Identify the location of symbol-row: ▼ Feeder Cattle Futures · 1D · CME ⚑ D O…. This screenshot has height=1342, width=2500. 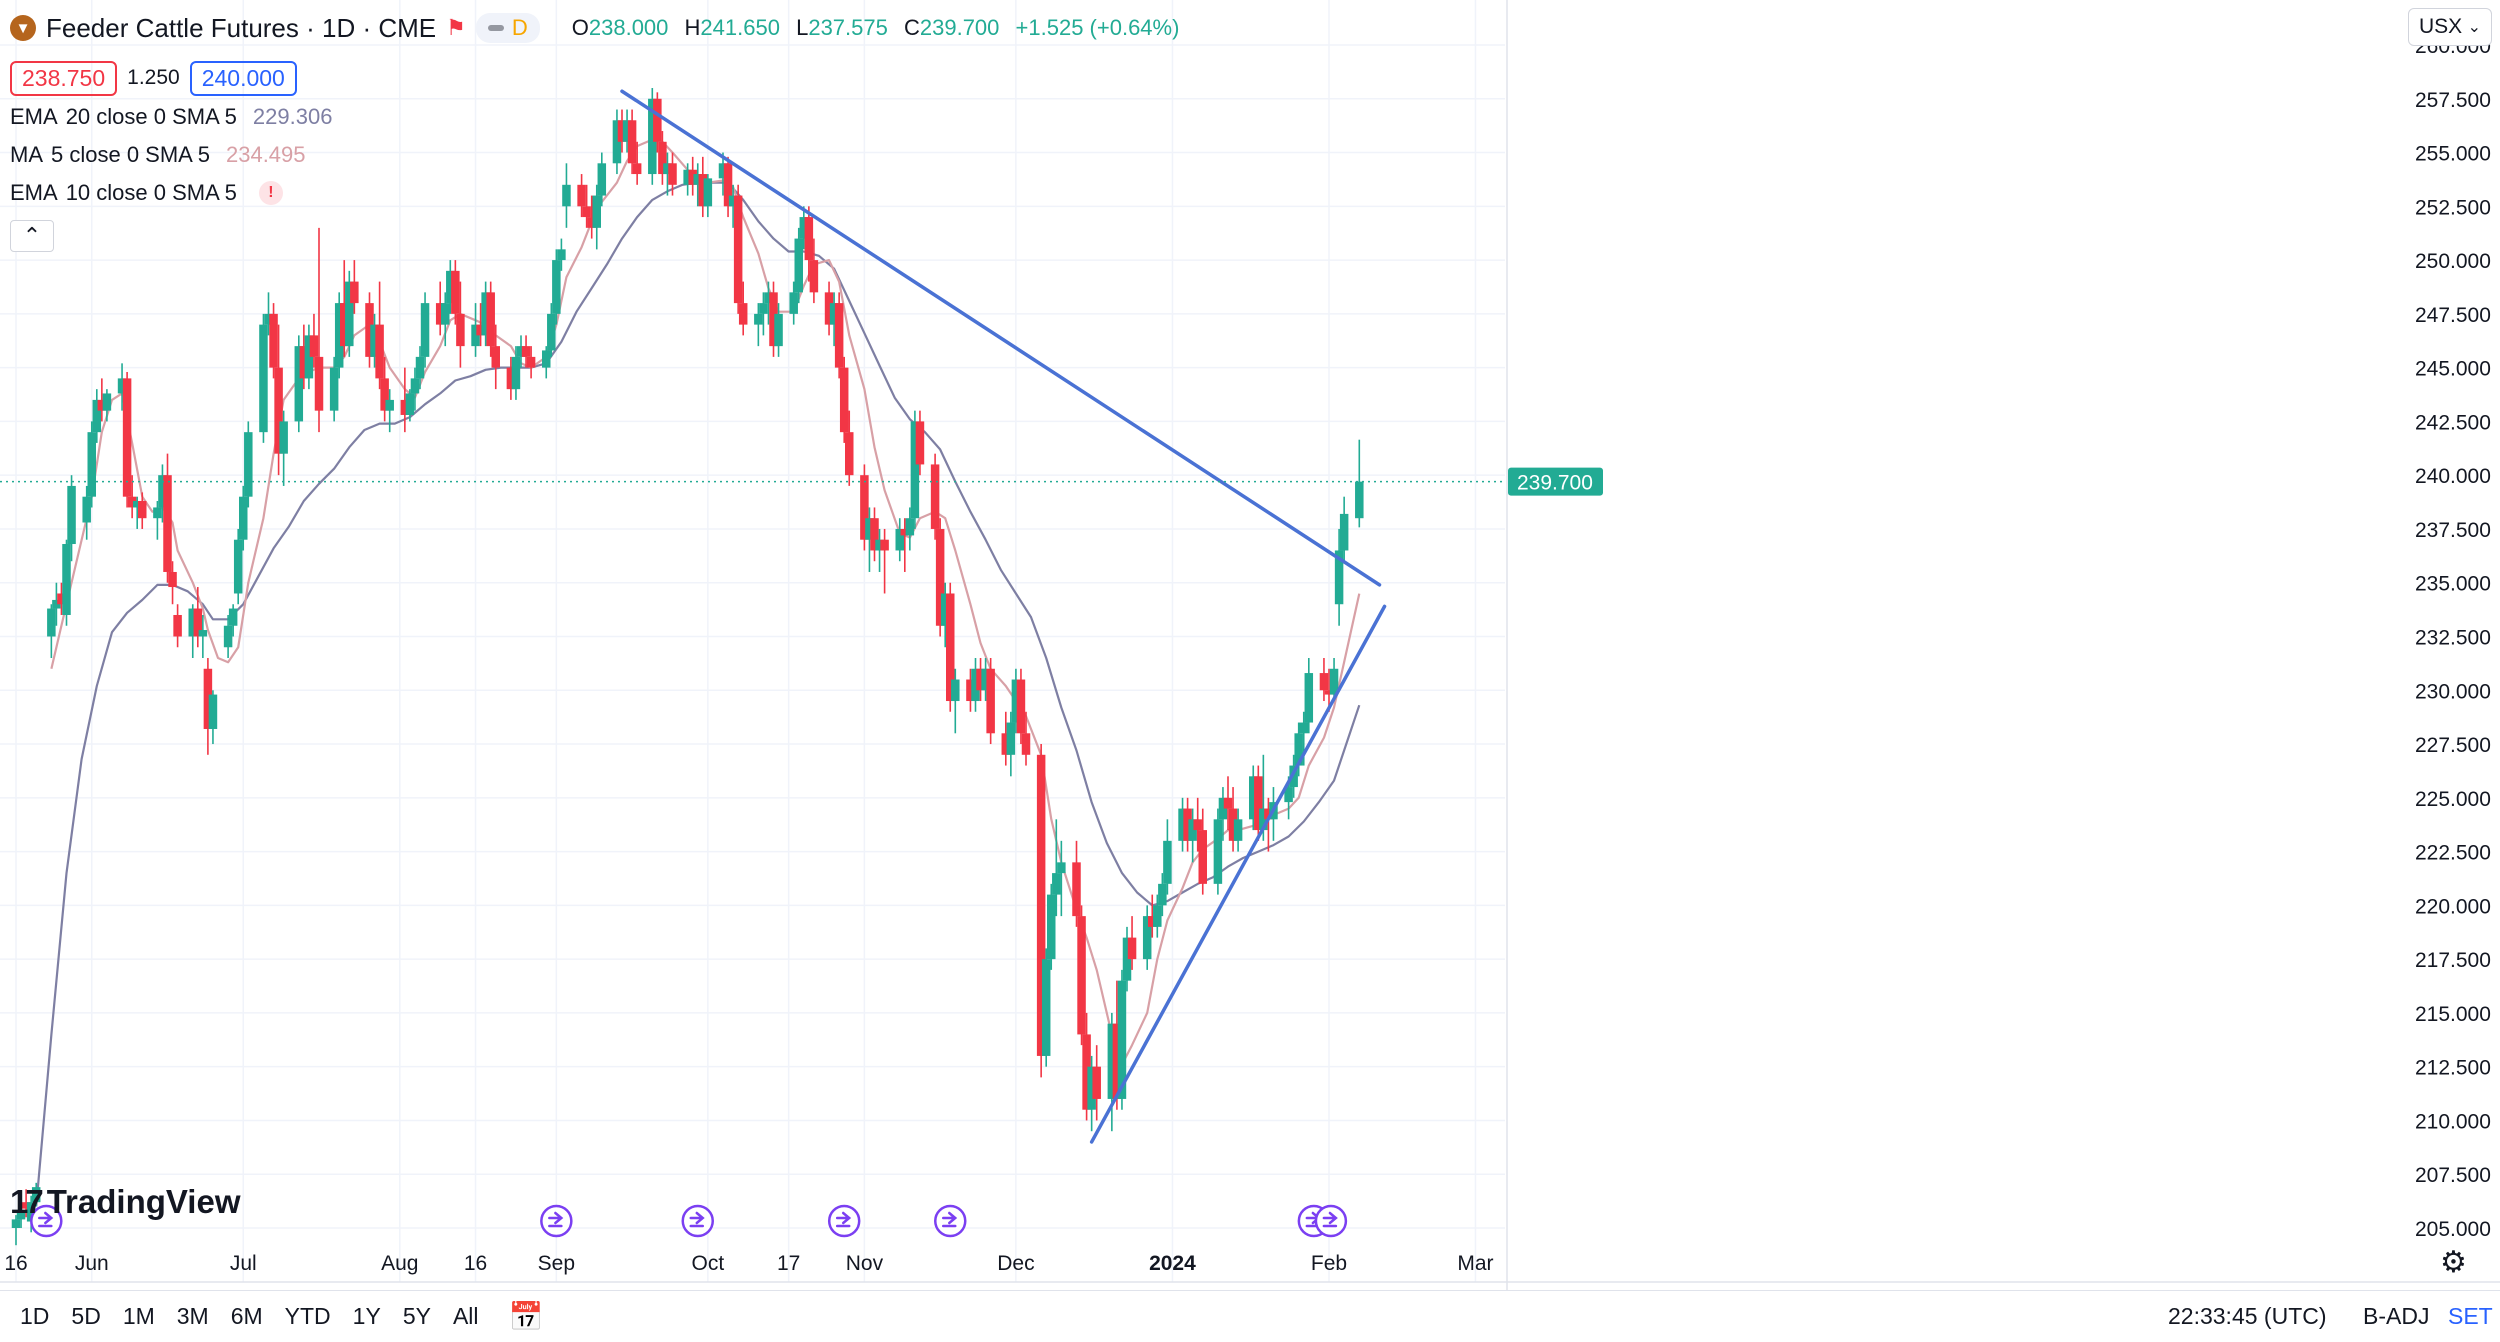
(599, 28).